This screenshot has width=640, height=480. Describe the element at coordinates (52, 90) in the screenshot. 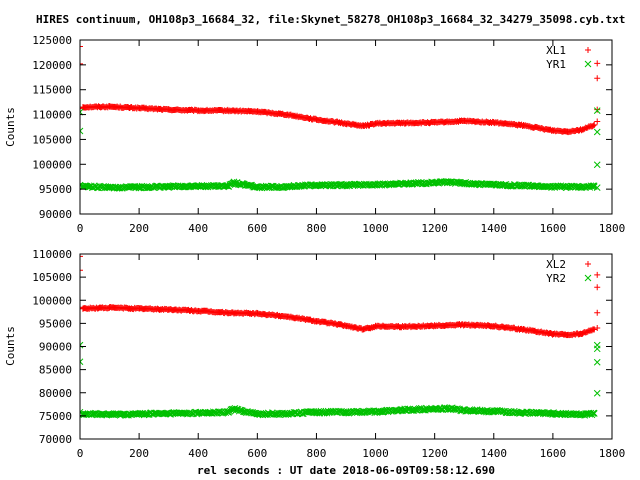

I see `y-tick-label: 115000` at that location.